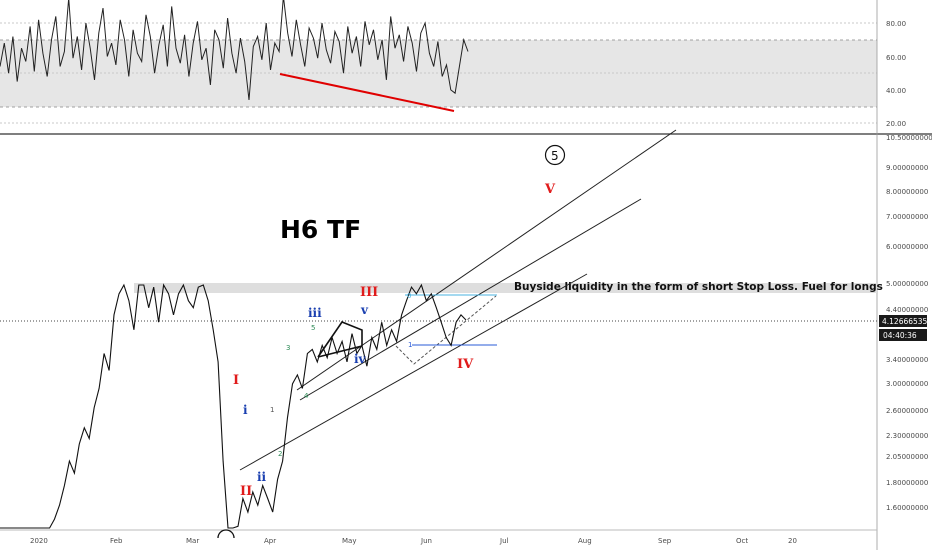 Image resolution: width=932 pixels, height=550 pixels. I want to click on rsi-line, so click(234, 50).